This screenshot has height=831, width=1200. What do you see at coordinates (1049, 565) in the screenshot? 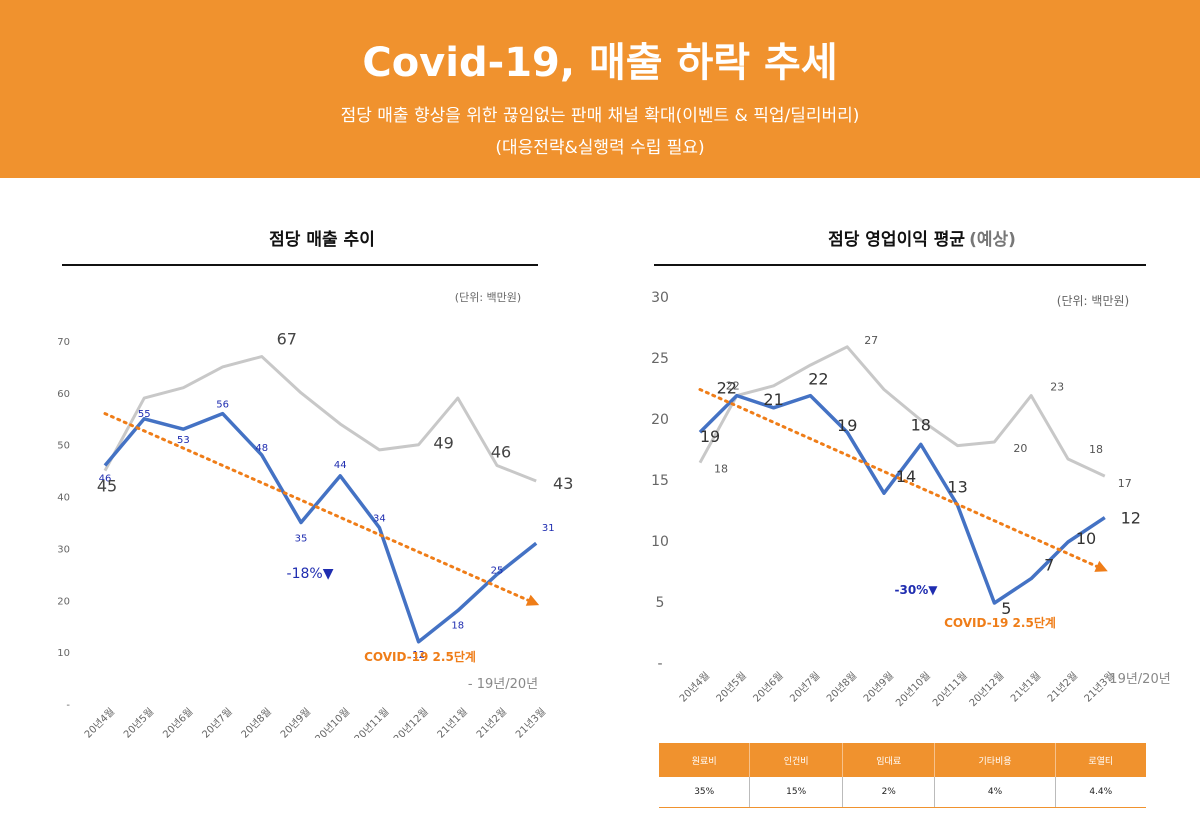
I see `profit-series-21-label: 7` at bounding box center [1049, 565].